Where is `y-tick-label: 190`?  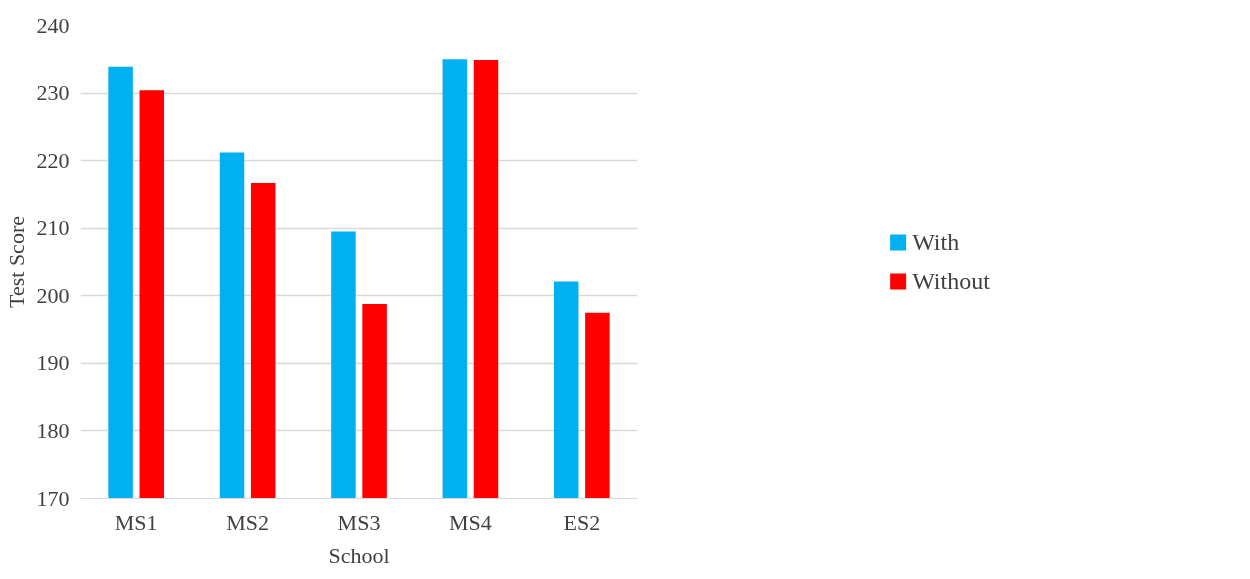
y-tick-label: 190 is located at coordinates (53, 363).